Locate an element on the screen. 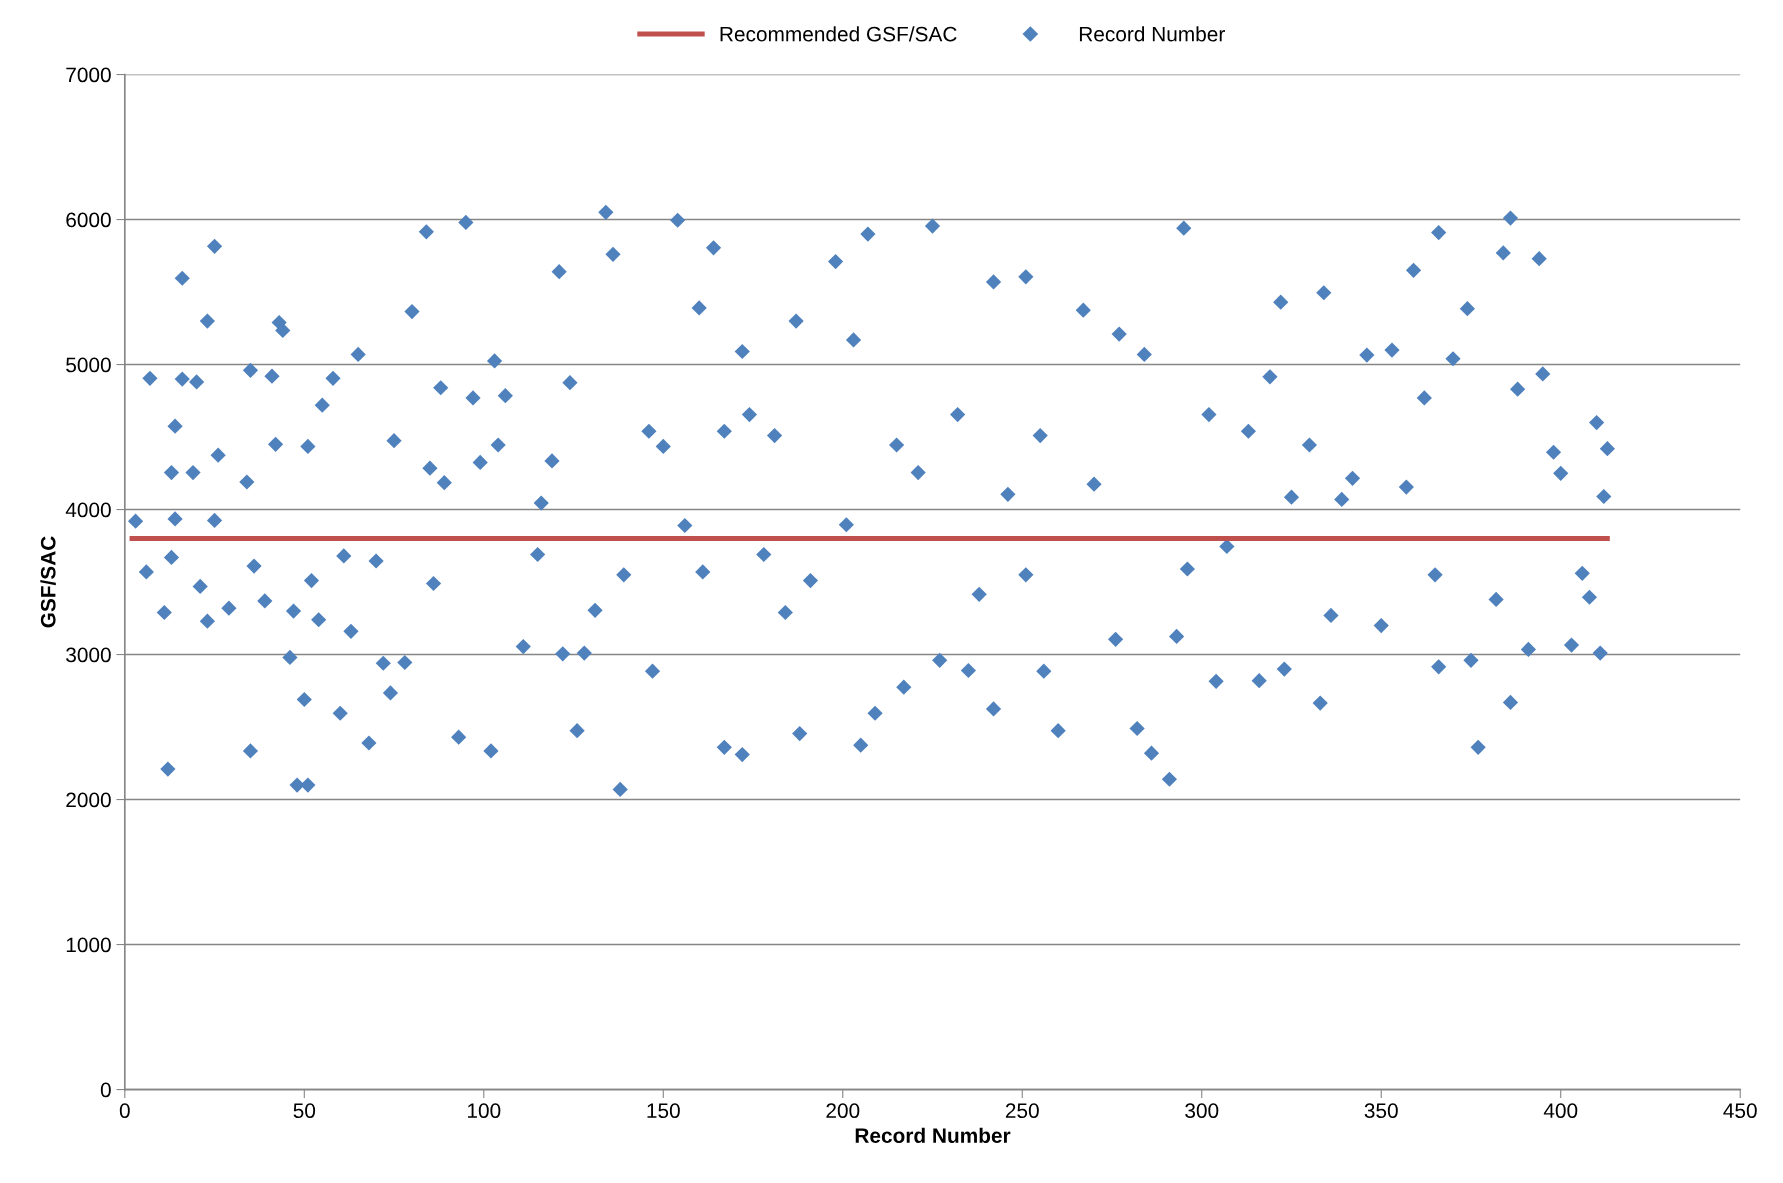  x-tick-label: 250 is located at coordinates (1022, 1111).